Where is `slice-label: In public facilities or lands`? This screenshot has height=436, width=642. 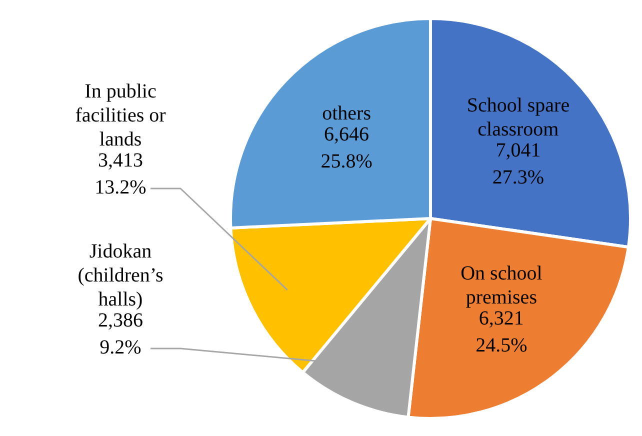
slice-label: In public facilities or lands is located at coordinates (120, 115).